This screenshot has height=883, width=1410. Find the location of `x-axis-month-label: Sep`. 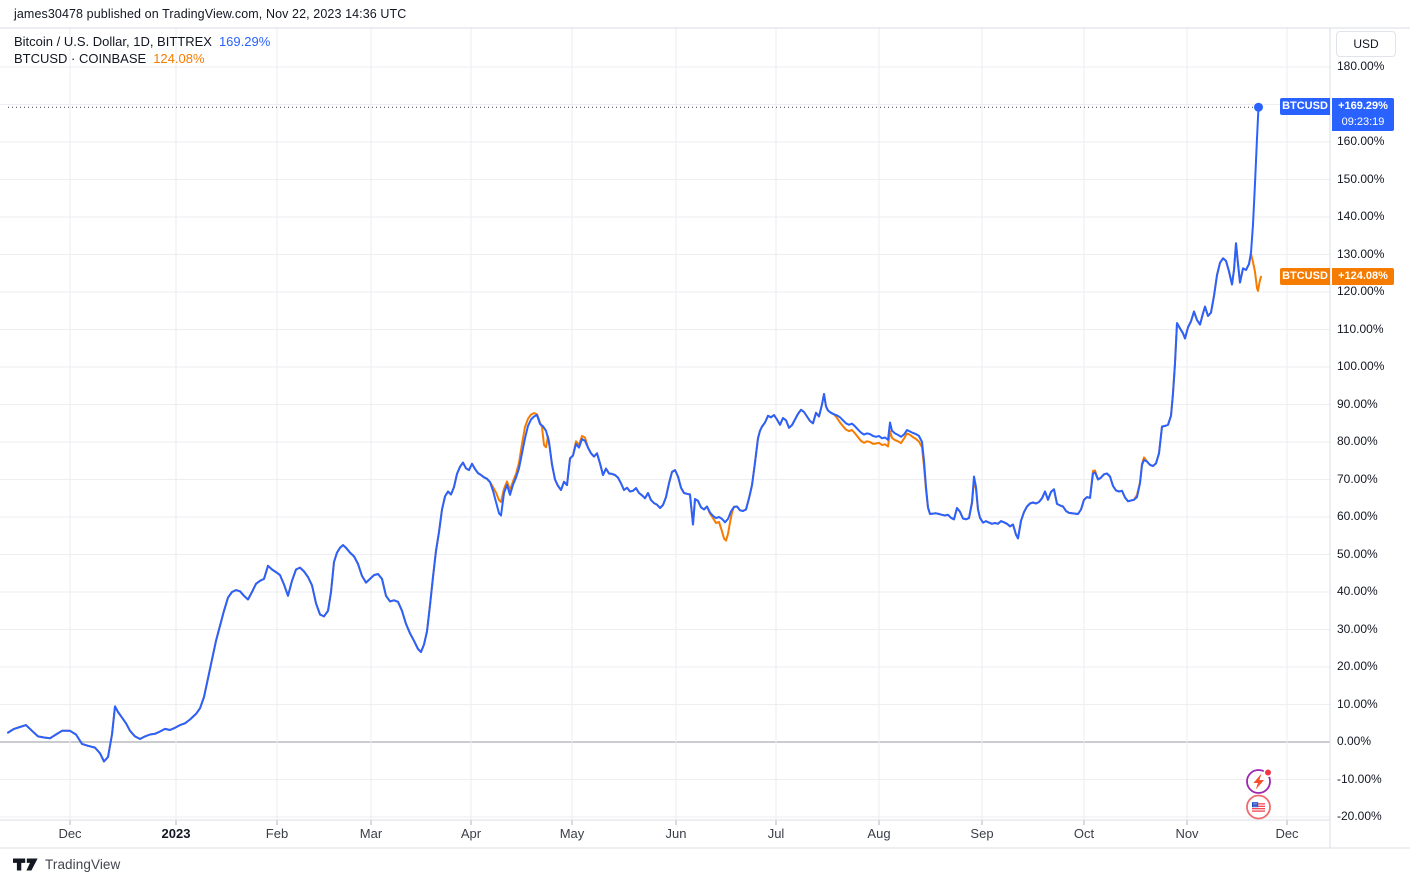

x-axis-month-label: Sep is located at coordinates (982, 833).